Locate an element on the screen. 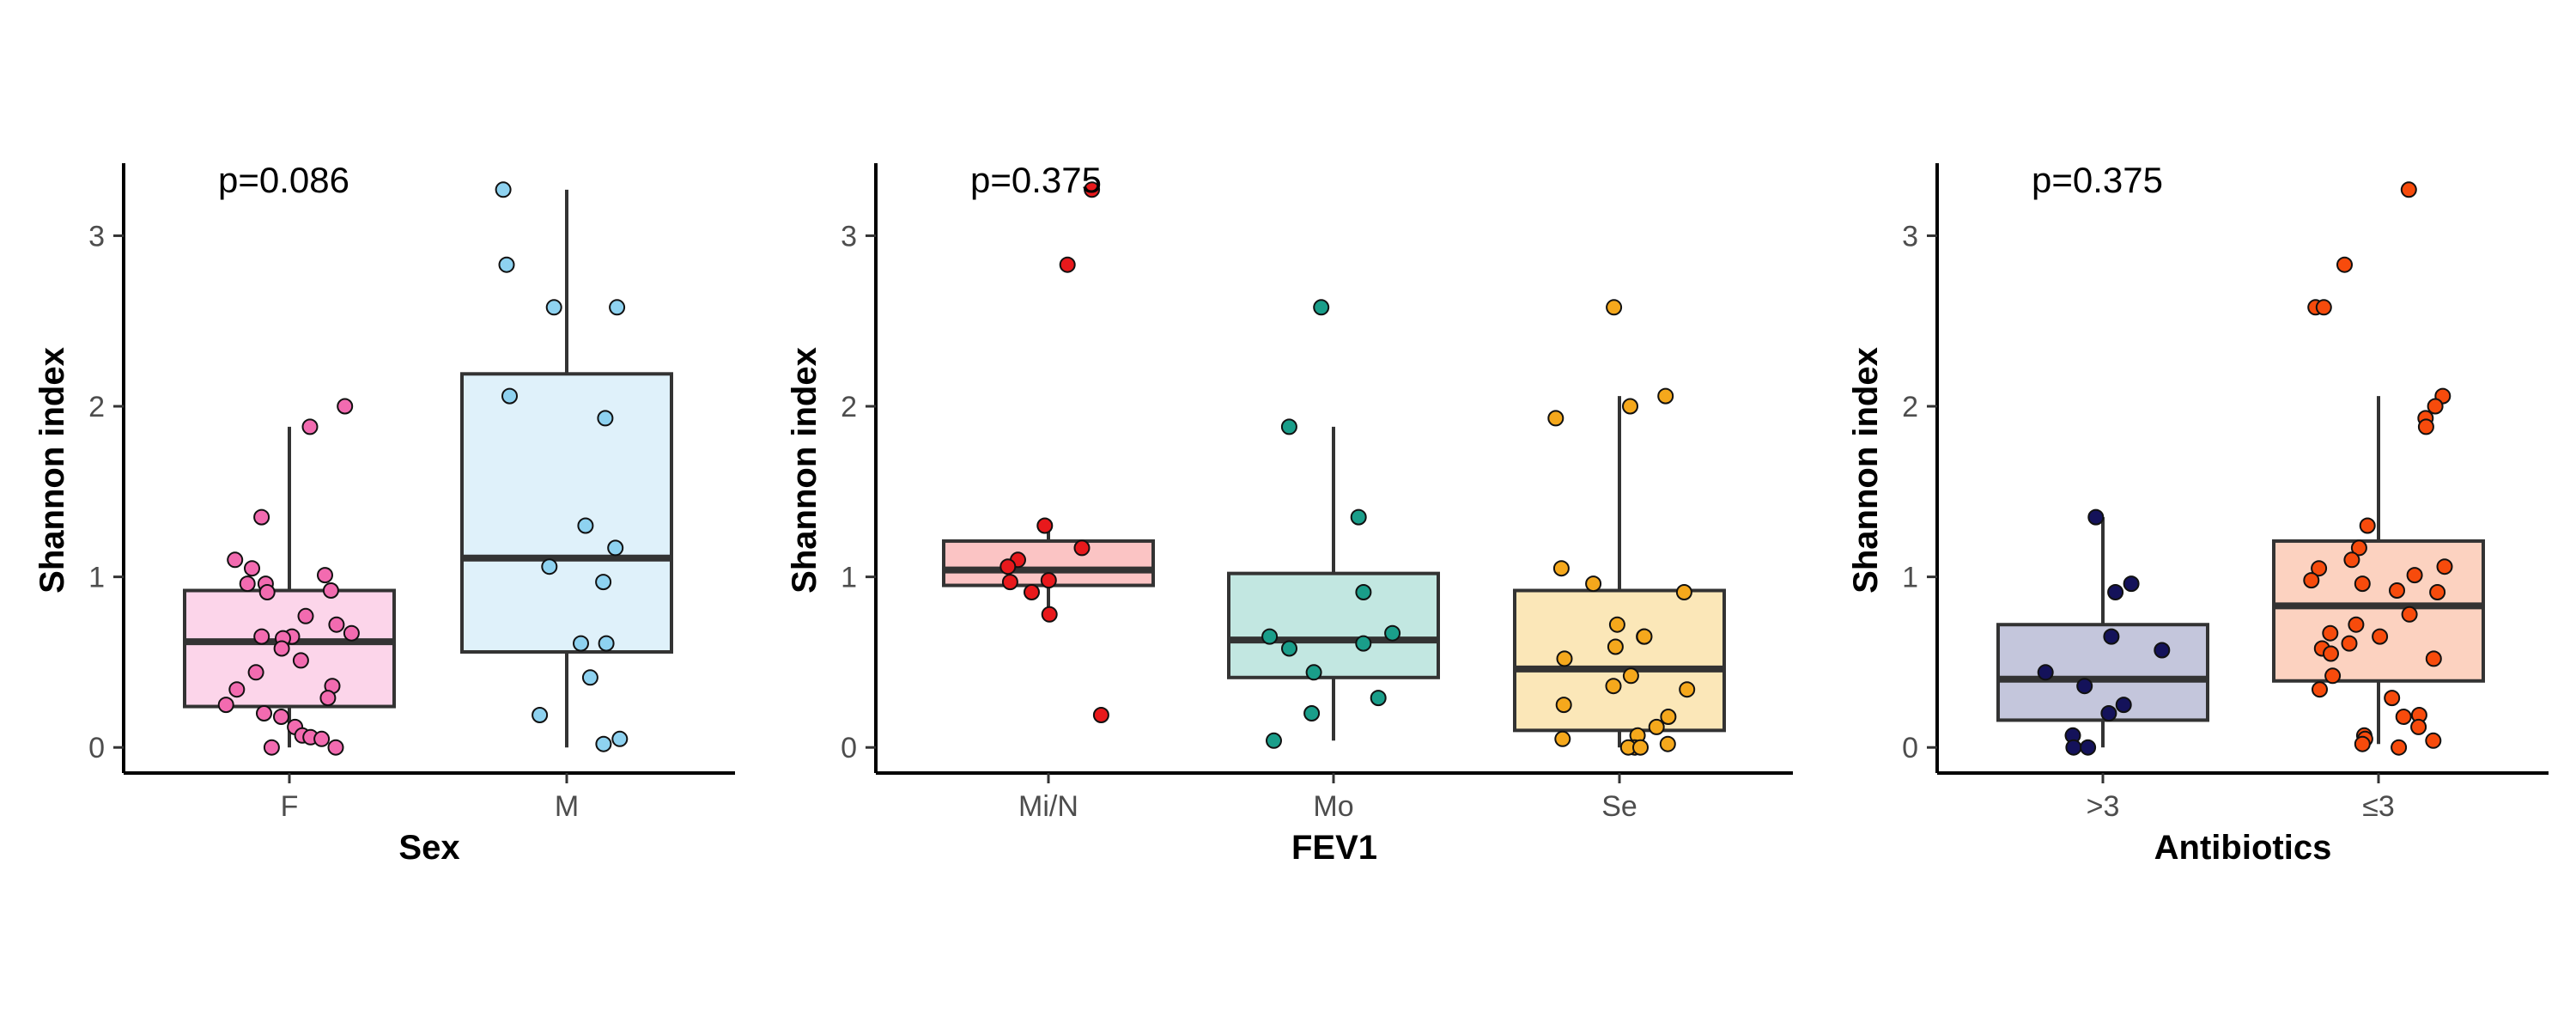  x-tick-label: Mo is located at coordinates (1333, 806).